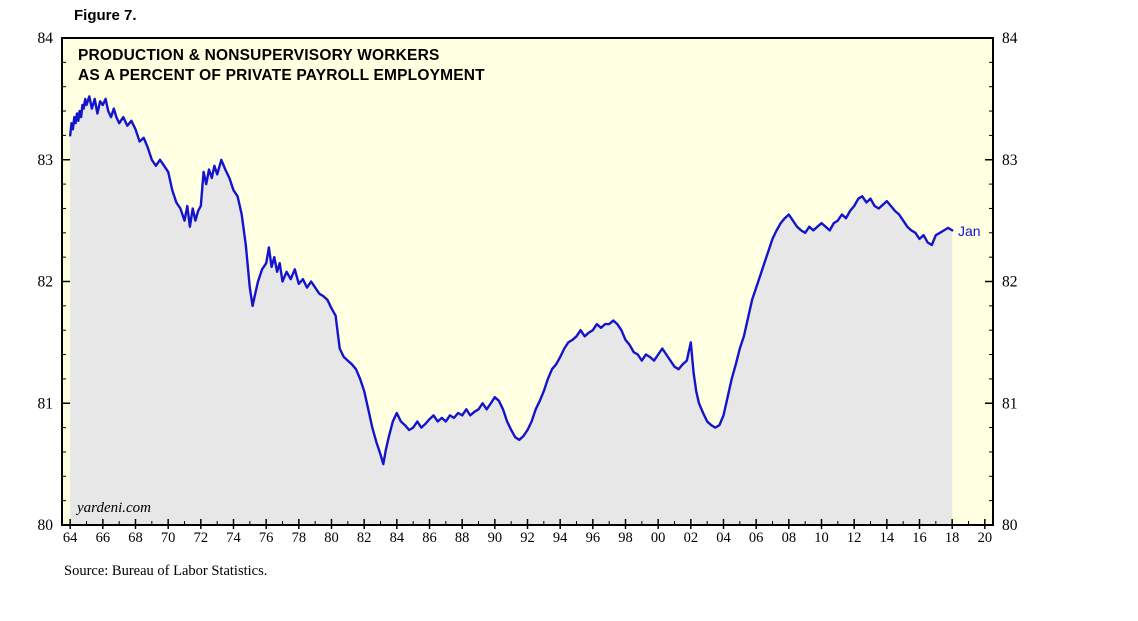 This screenshot has height=621, width=1138. I want to click on x-axis-label: 70, so click(168, 538).